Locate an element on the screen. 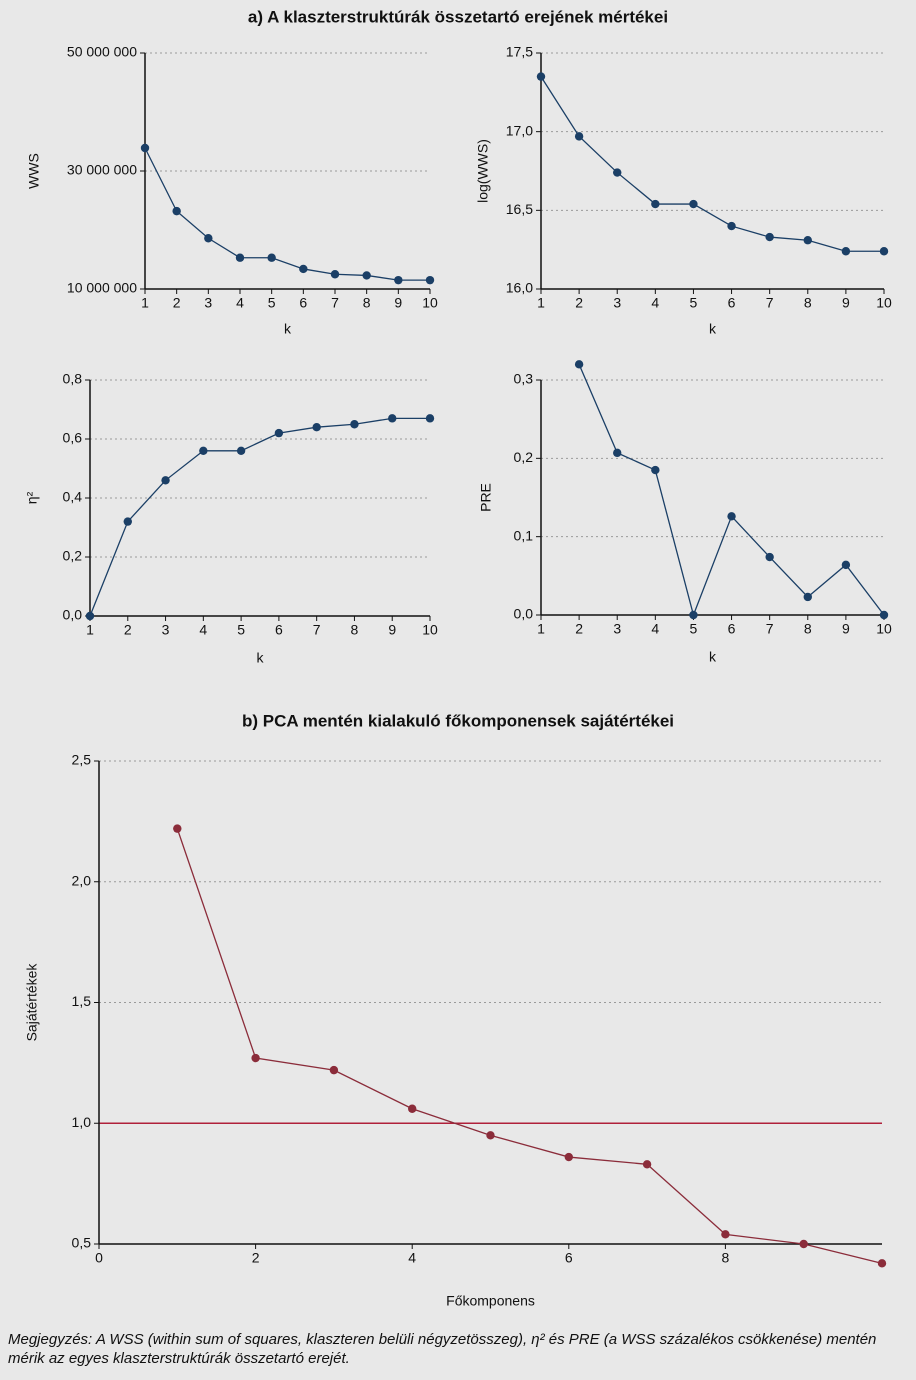 Image resolution: width=916 pixels, height=1380 pixels. y-tick-label: 0,2 is located at coordinates (73, 556).